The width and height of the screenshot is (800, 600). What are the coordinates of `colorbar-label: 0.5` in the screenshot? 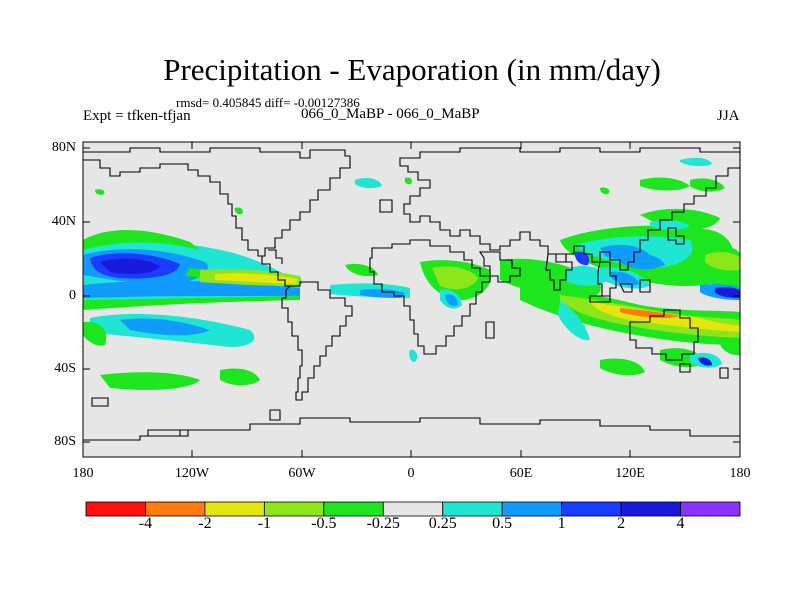 It's located at (502, 523).